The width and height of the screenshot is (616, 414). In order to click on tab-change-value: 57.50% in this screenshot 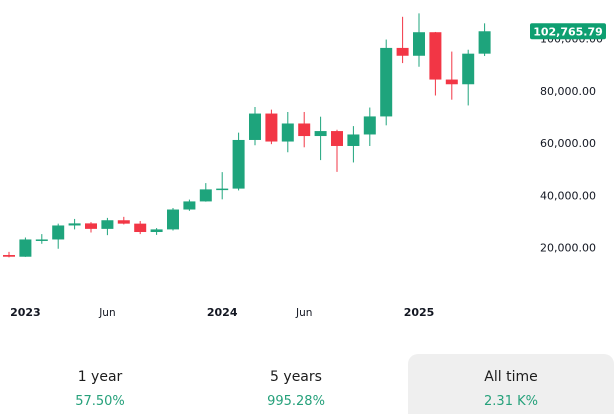, I will do `click(100, 401)`.